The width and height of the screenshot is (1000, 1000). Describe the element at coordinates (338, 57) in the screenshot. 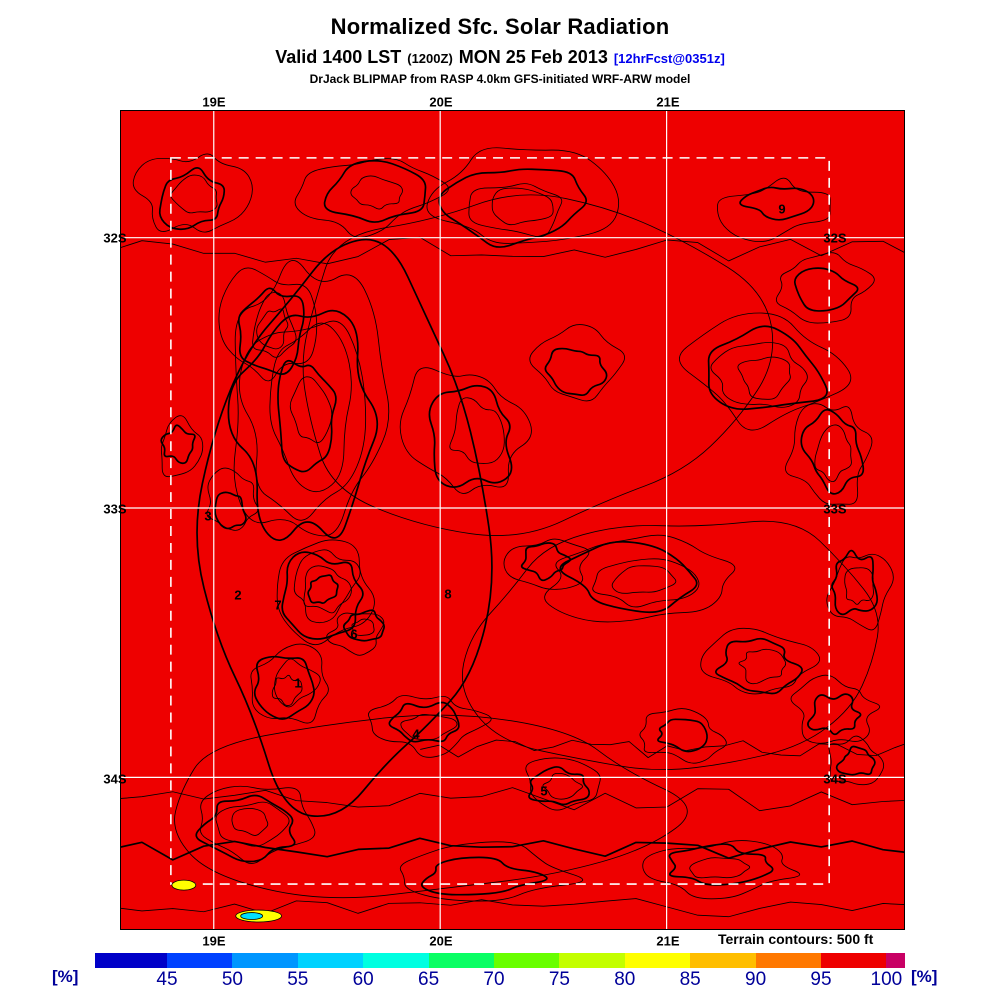

I see `valid-prefix: Valid 1400 LST` at that location.